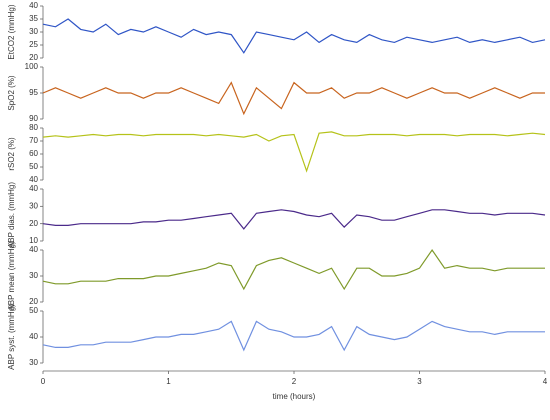 The height and width of the screenshot is (420, 550). What do you see at coordinates (11, 31) in the screenshot?
I see `y-axis-label: EtCO2 (mmHg)` at bounding box center [11, 31].